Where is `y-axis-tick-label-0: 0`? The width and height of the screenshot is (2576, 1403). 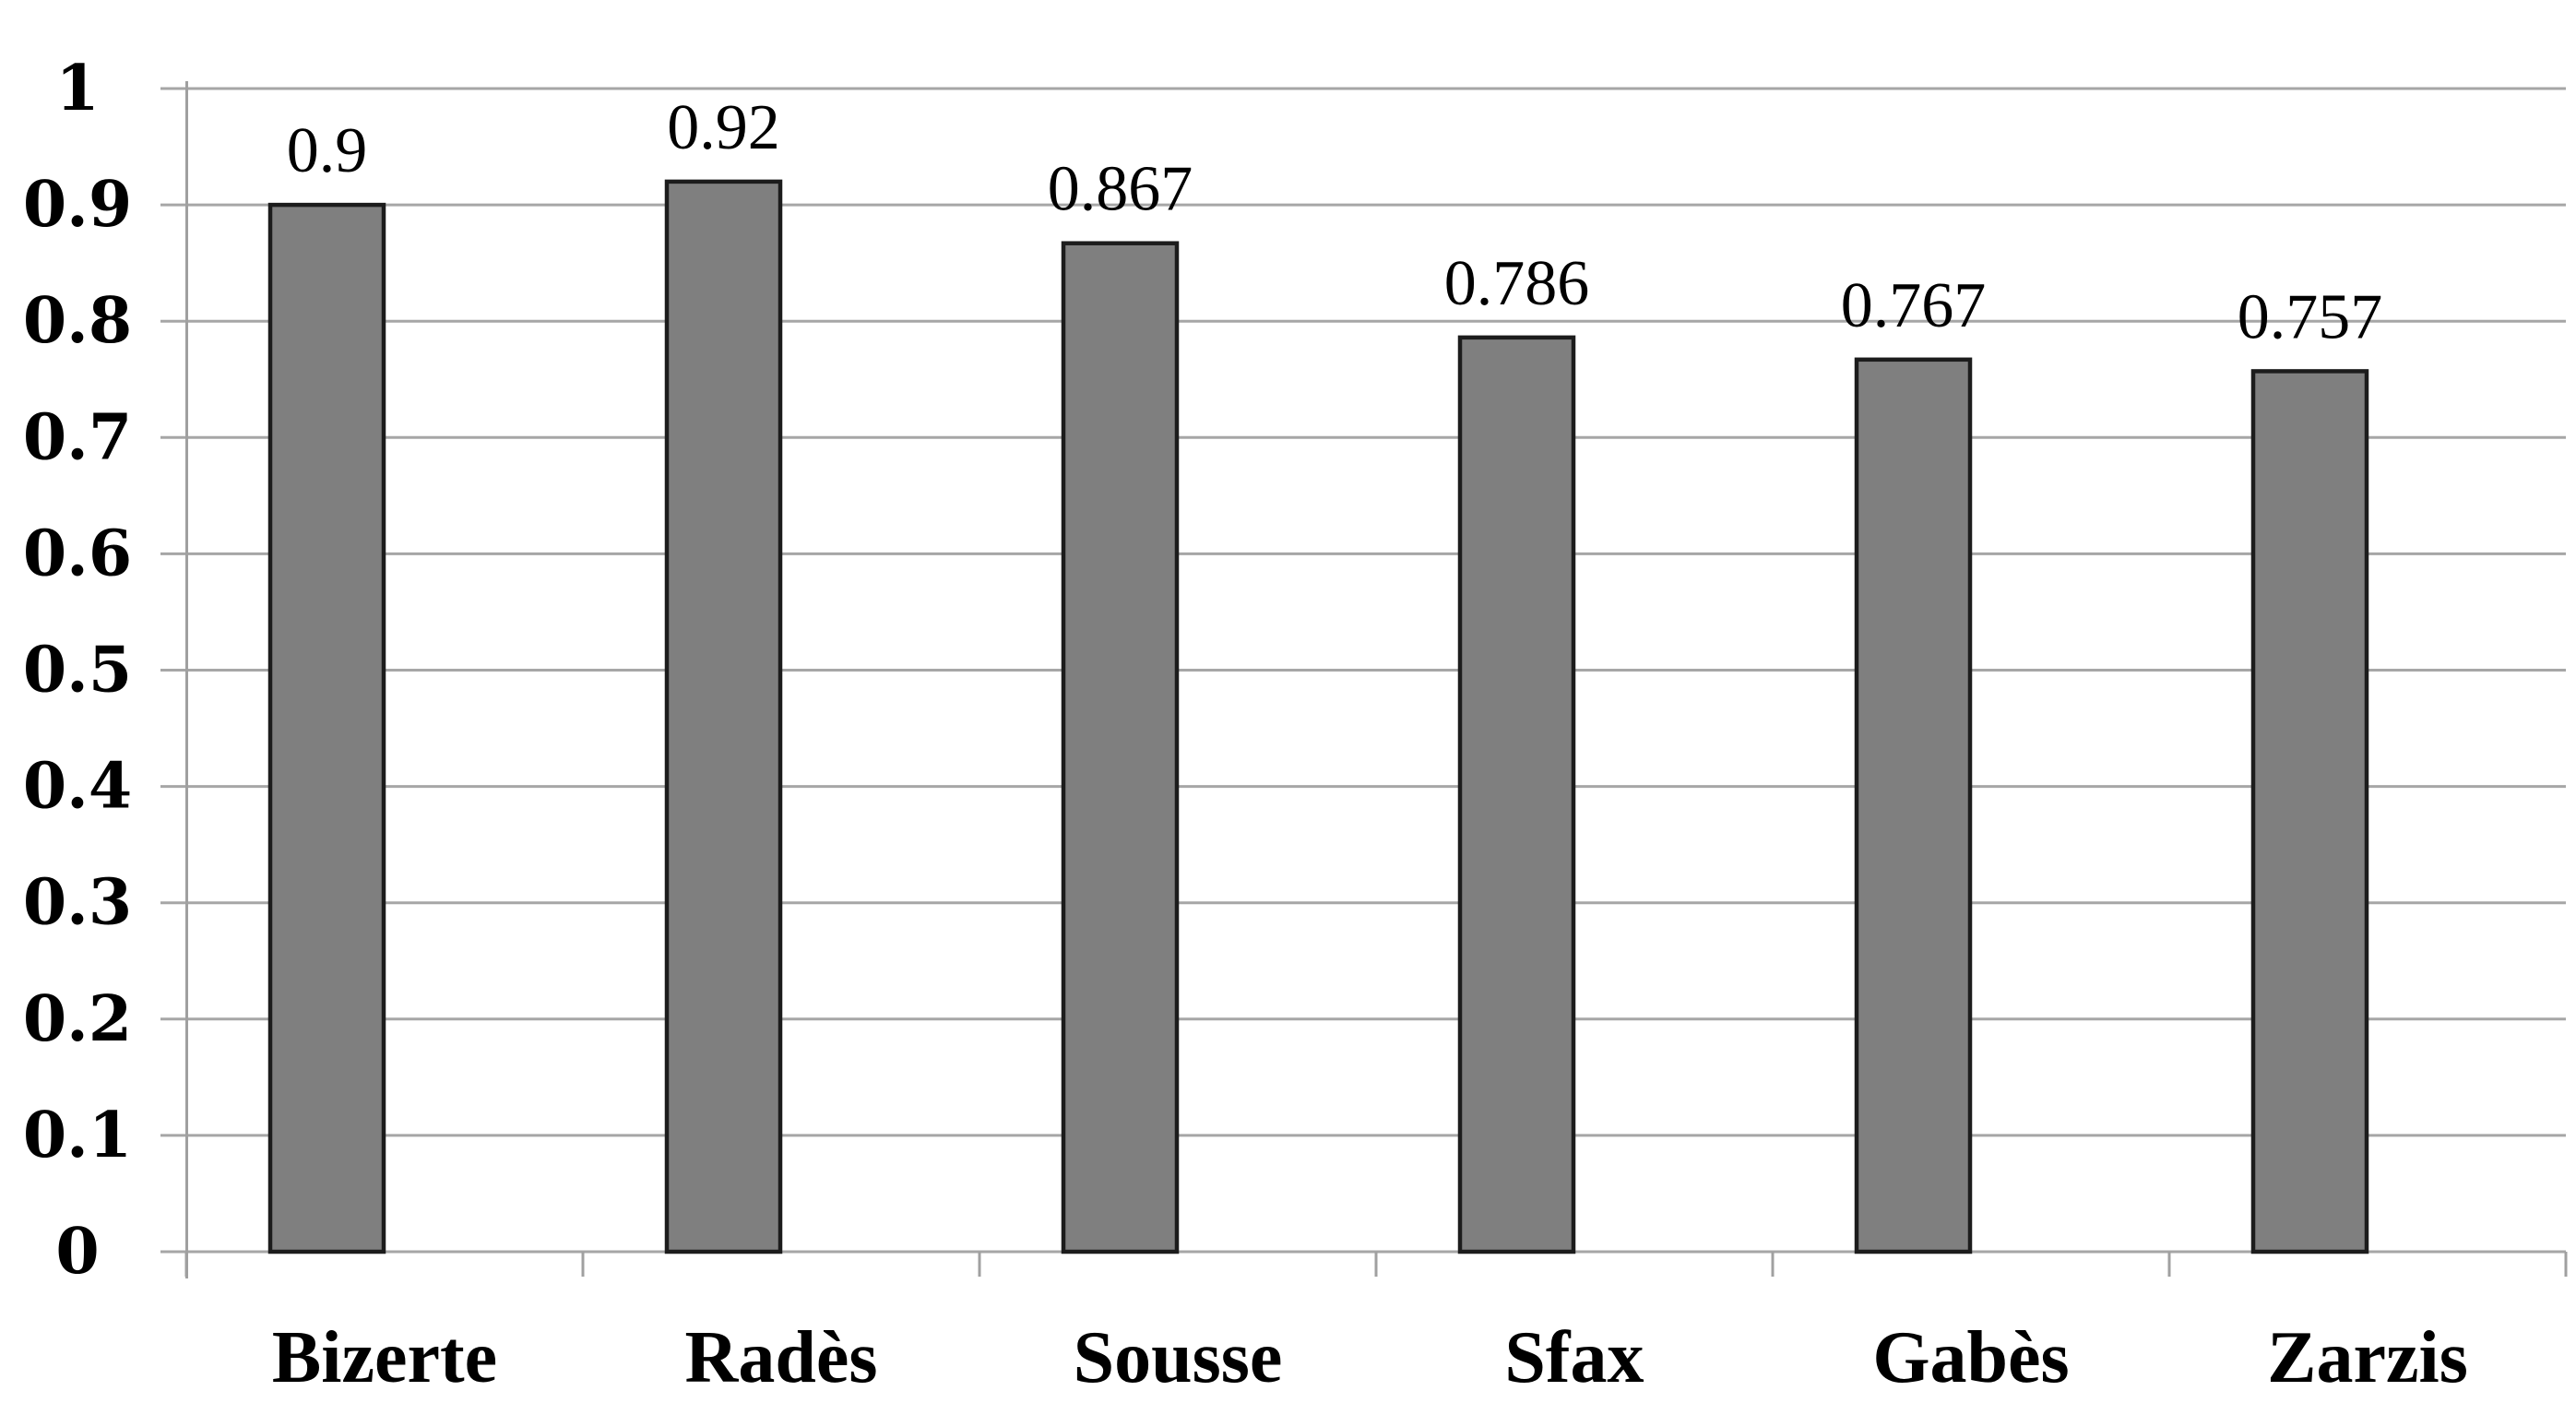 y-axis-tick-label-0: 0 is located at coordinates (77, 1252).